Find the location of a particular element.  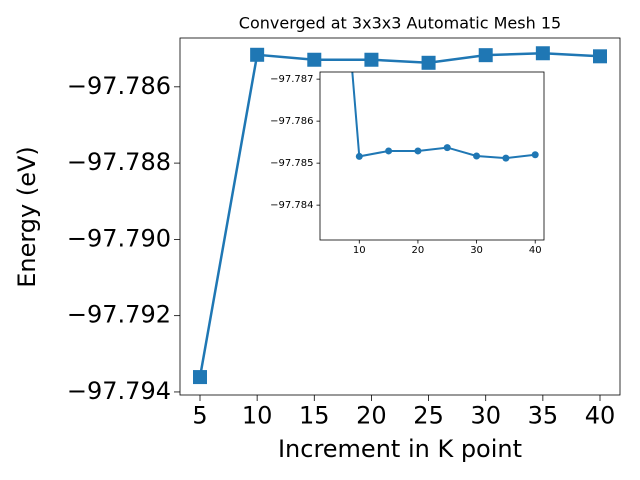

plot-area is located at coordinates (445, 117).